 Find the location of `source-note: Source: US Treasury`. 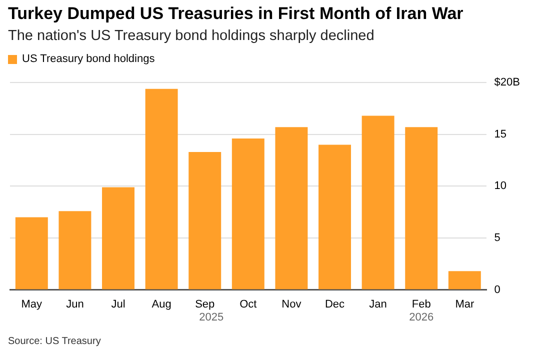

source-note: Source: US Treasury is located at coordinates (54, 341).